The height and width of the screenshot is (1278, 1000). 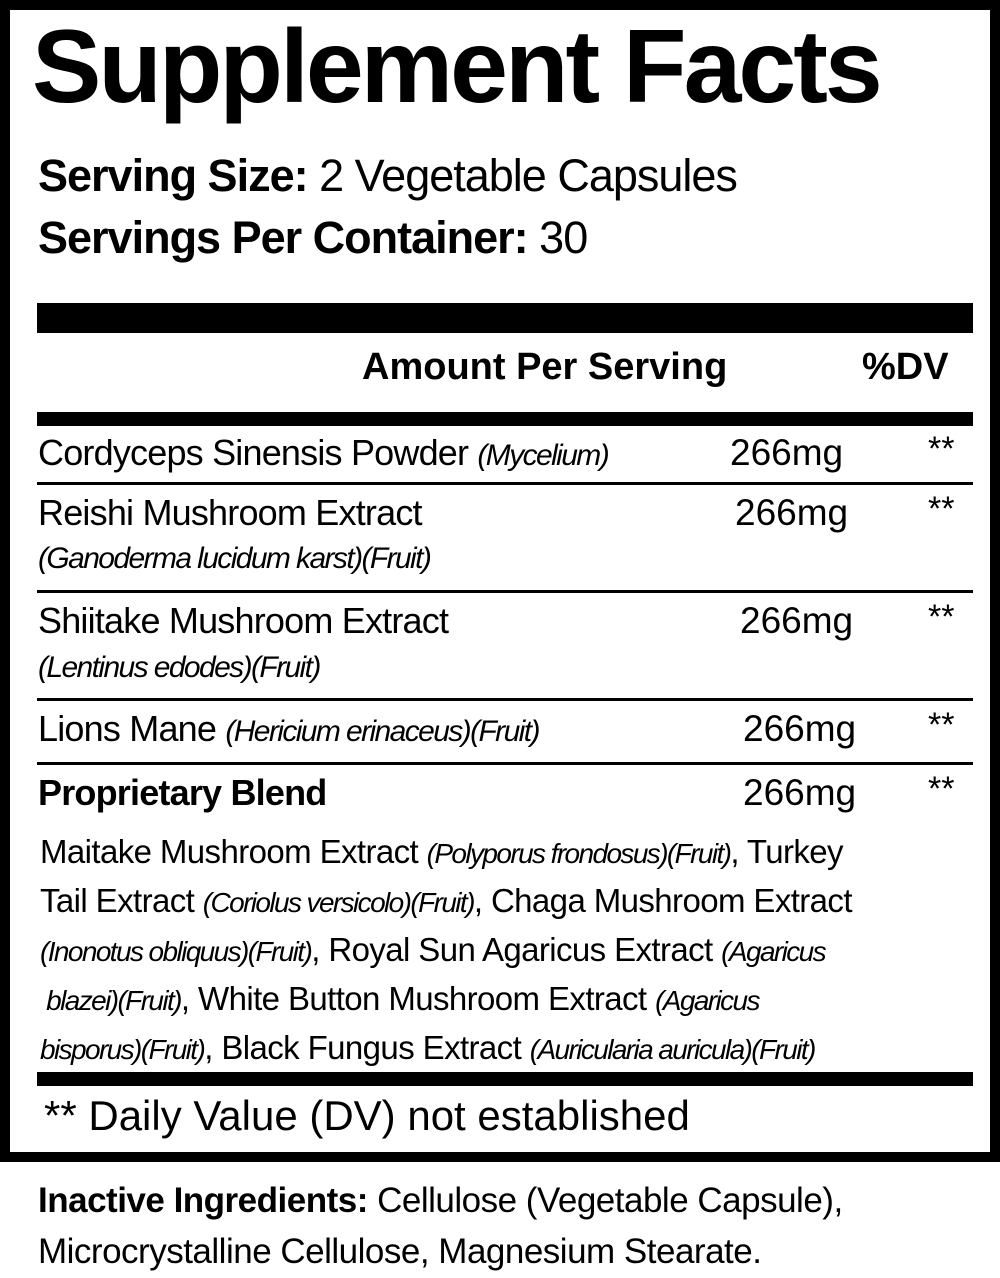 I want to click on blend-latin: bisporus)(Fruit), so click(x=123, y=1049).